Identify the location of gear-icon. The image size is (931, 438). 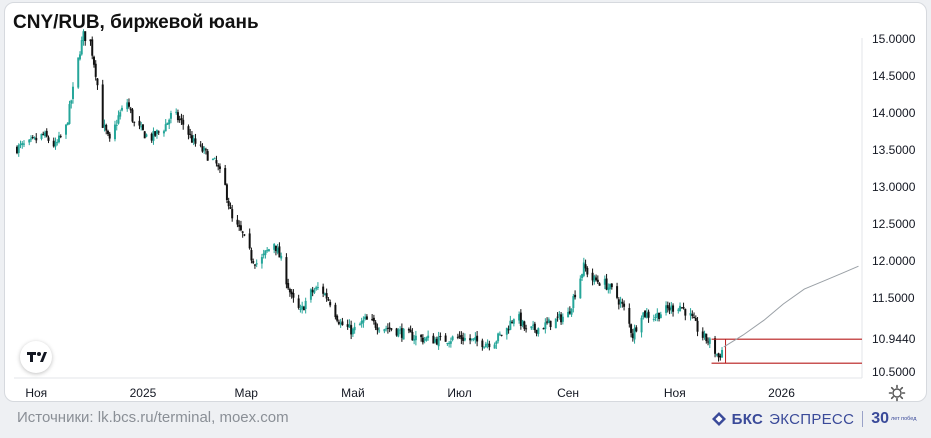
(897, 393).